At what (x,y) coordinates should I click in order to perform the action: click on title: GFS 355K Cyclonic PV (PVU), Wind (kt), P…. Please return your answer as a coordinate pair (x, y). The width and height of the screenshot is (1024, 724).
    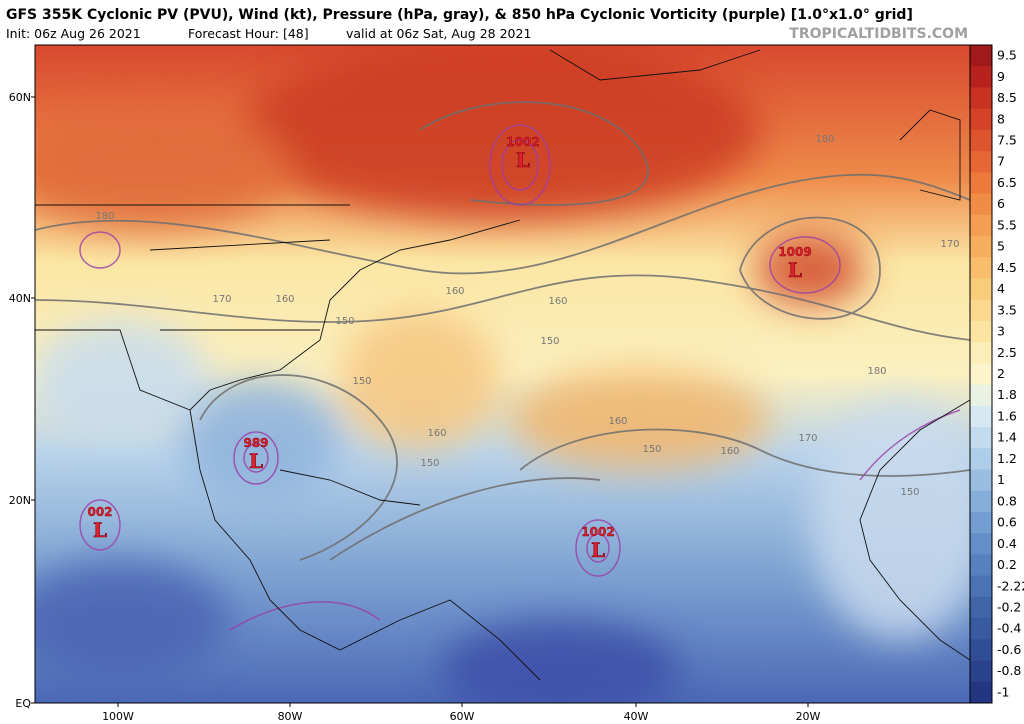
    Looking at the image, I should click on (459, 15).